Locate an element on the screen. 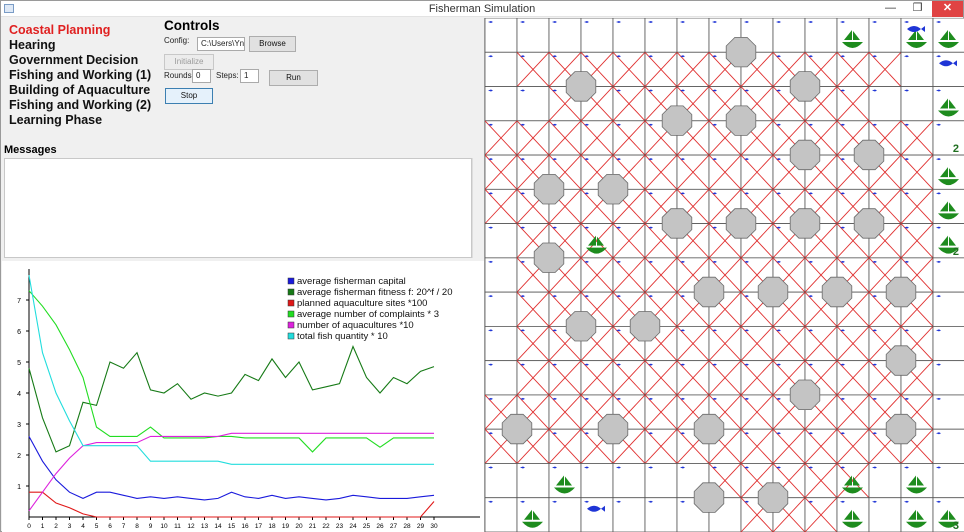 This screenshot has width=964, height=532. title-bar: Fisherman Simulation — ❒ ✕ is located at coordinates (482, 9).